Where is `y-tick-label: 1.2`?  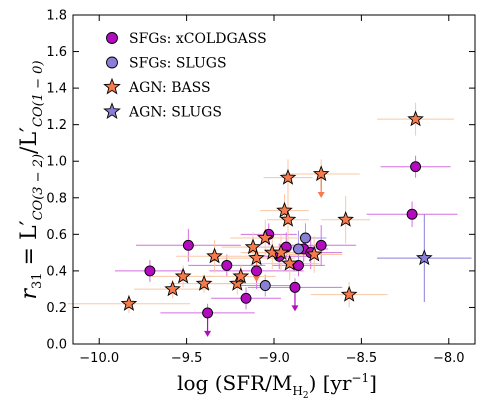 y-tick-label: 1.2 is located at coordinates (56, 125).